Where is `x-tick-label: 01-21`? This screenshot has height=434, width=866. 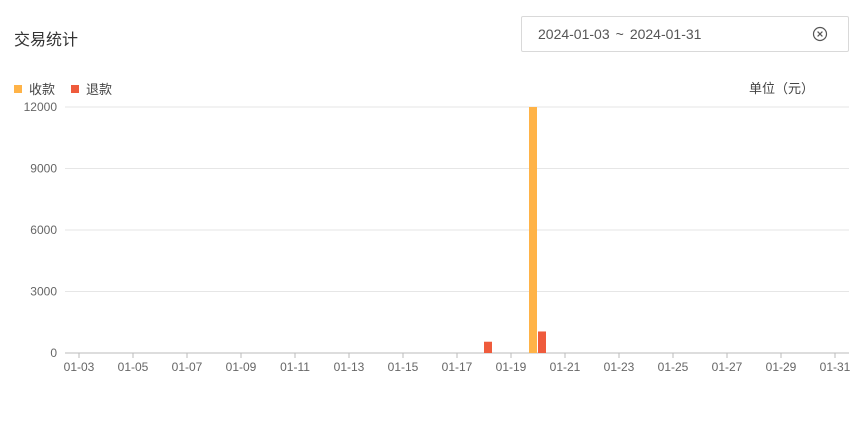
x-tick-label: 01-21 is located at coordinates (565, 367).